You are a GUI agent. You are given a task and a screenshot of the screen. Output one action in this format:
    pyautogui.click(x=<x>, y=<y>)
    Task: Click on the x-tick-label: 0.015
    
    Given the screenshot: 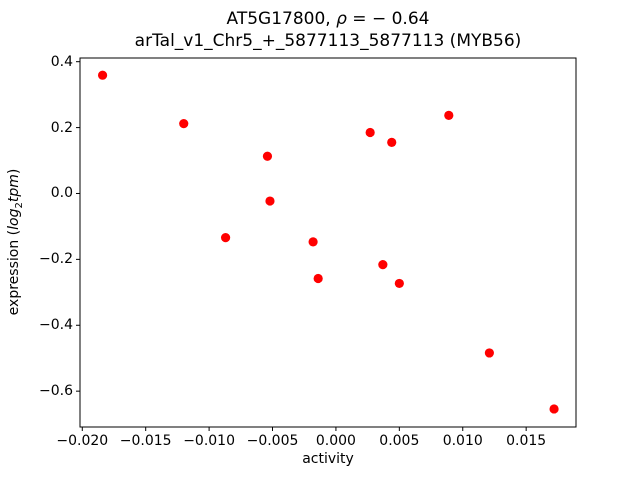 What is the action you would take?
    pyautogui.click(x=526, y=441)
    